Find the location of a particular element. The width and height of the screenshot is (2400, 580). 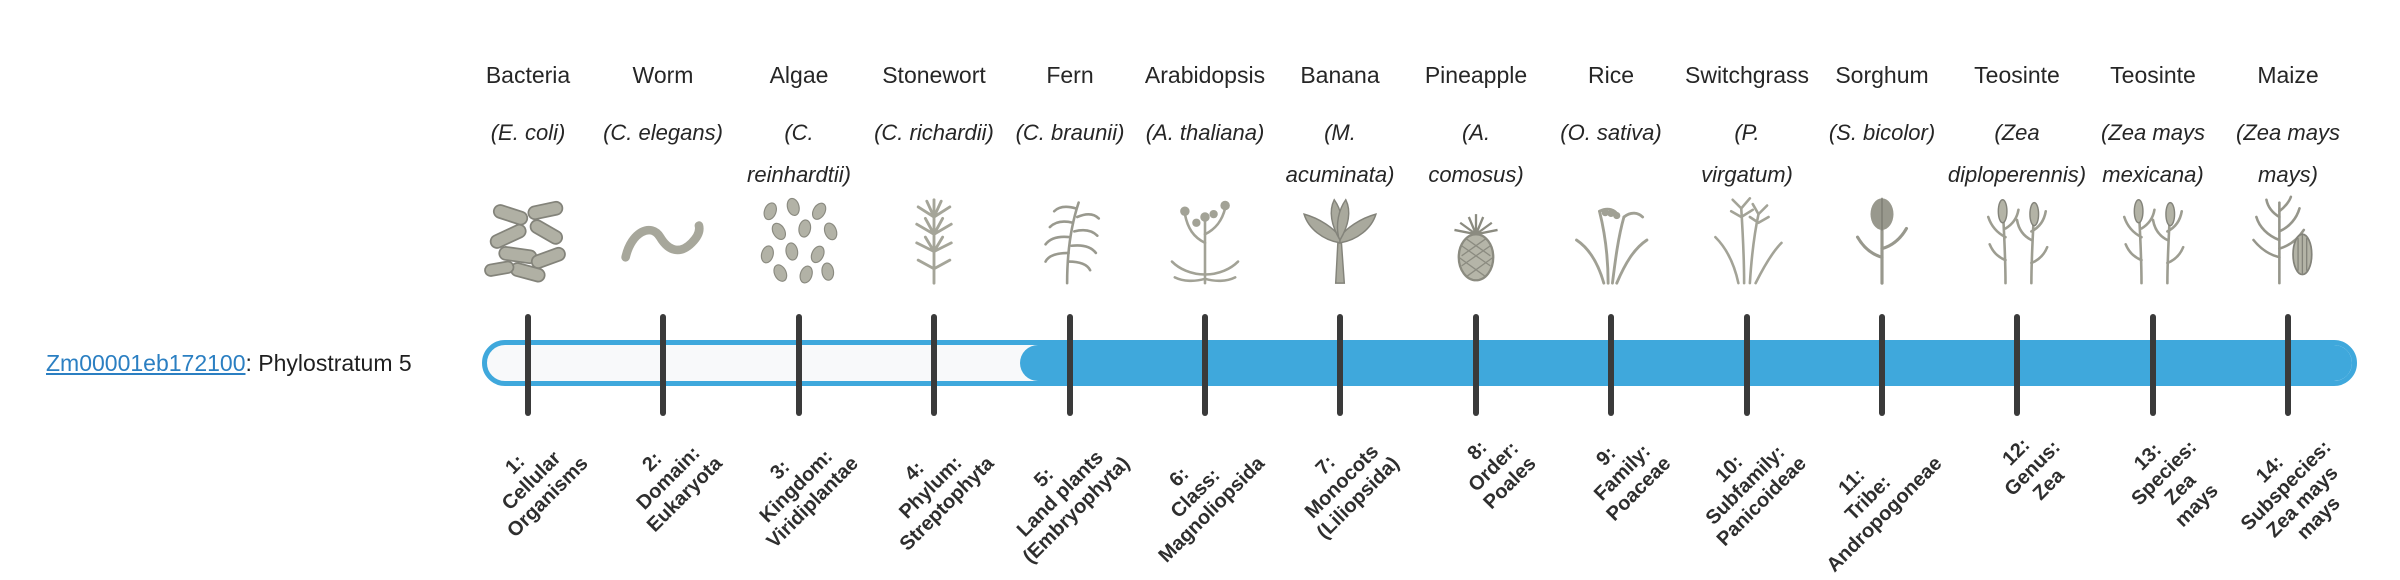

sorghum-icon is located at coordinates (1882, 236).